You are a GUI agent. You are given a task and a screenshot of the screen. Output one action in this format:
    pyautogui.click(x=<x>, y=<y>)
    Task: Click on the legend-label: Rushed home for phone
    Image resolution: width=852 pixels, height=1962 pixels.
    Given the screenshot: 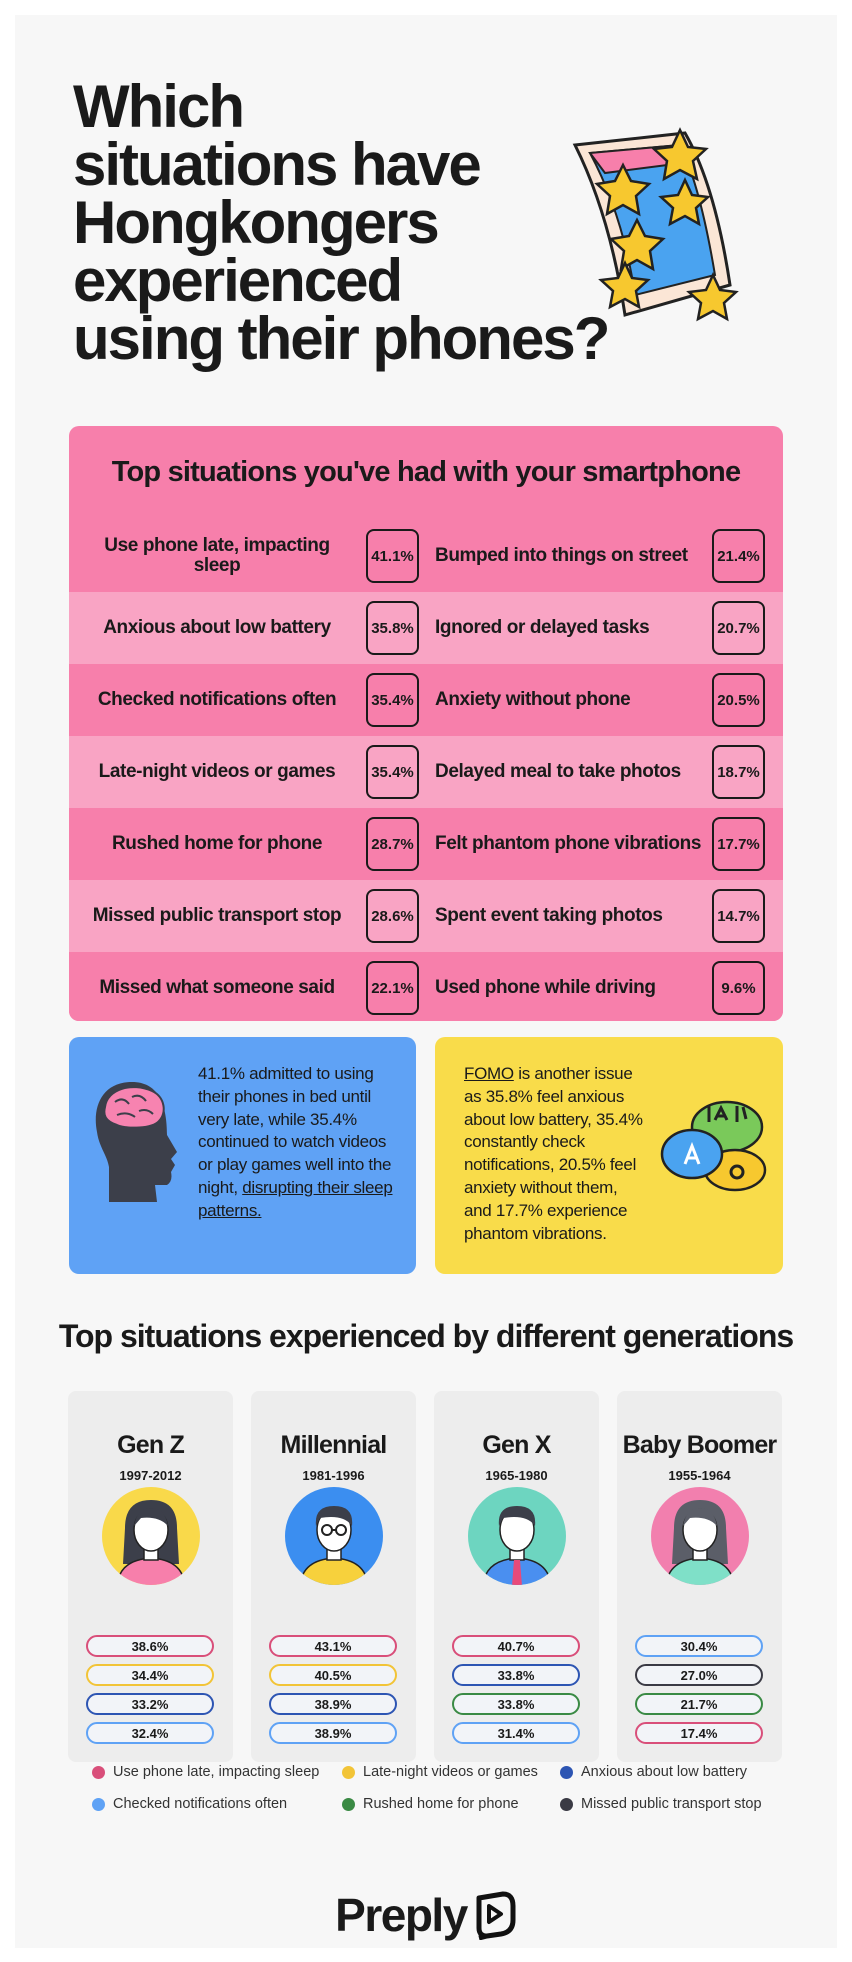 What is the action you would take?
    pyautogui.click(x=441, y=1804)
    